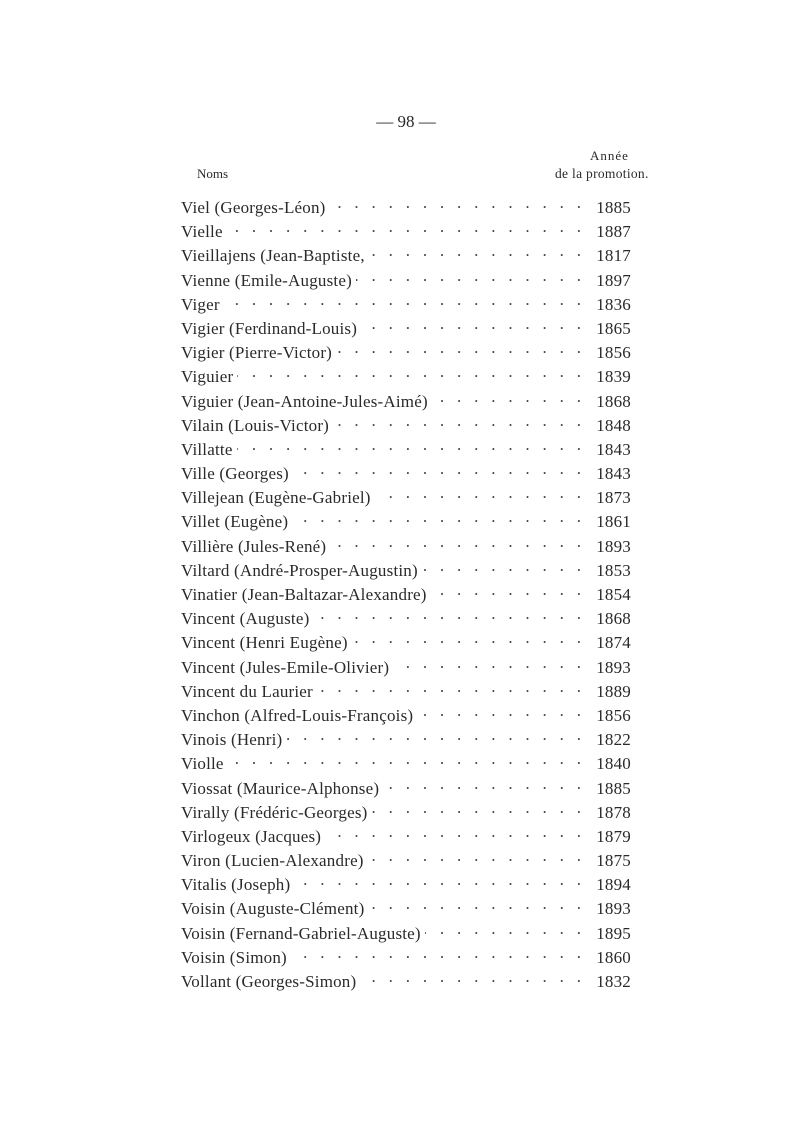  I want to click on list-item: Vienne (Emile-Auguste) 1897, so click(406, 278).